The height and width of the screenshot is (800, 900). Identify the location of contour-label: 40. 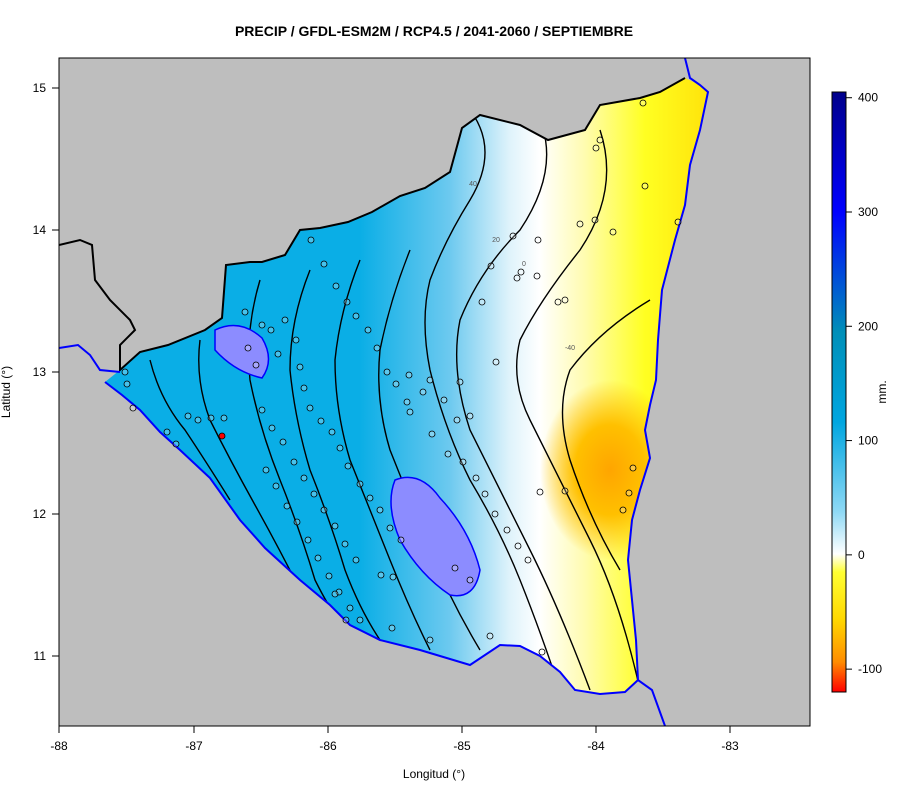
(473, 184).